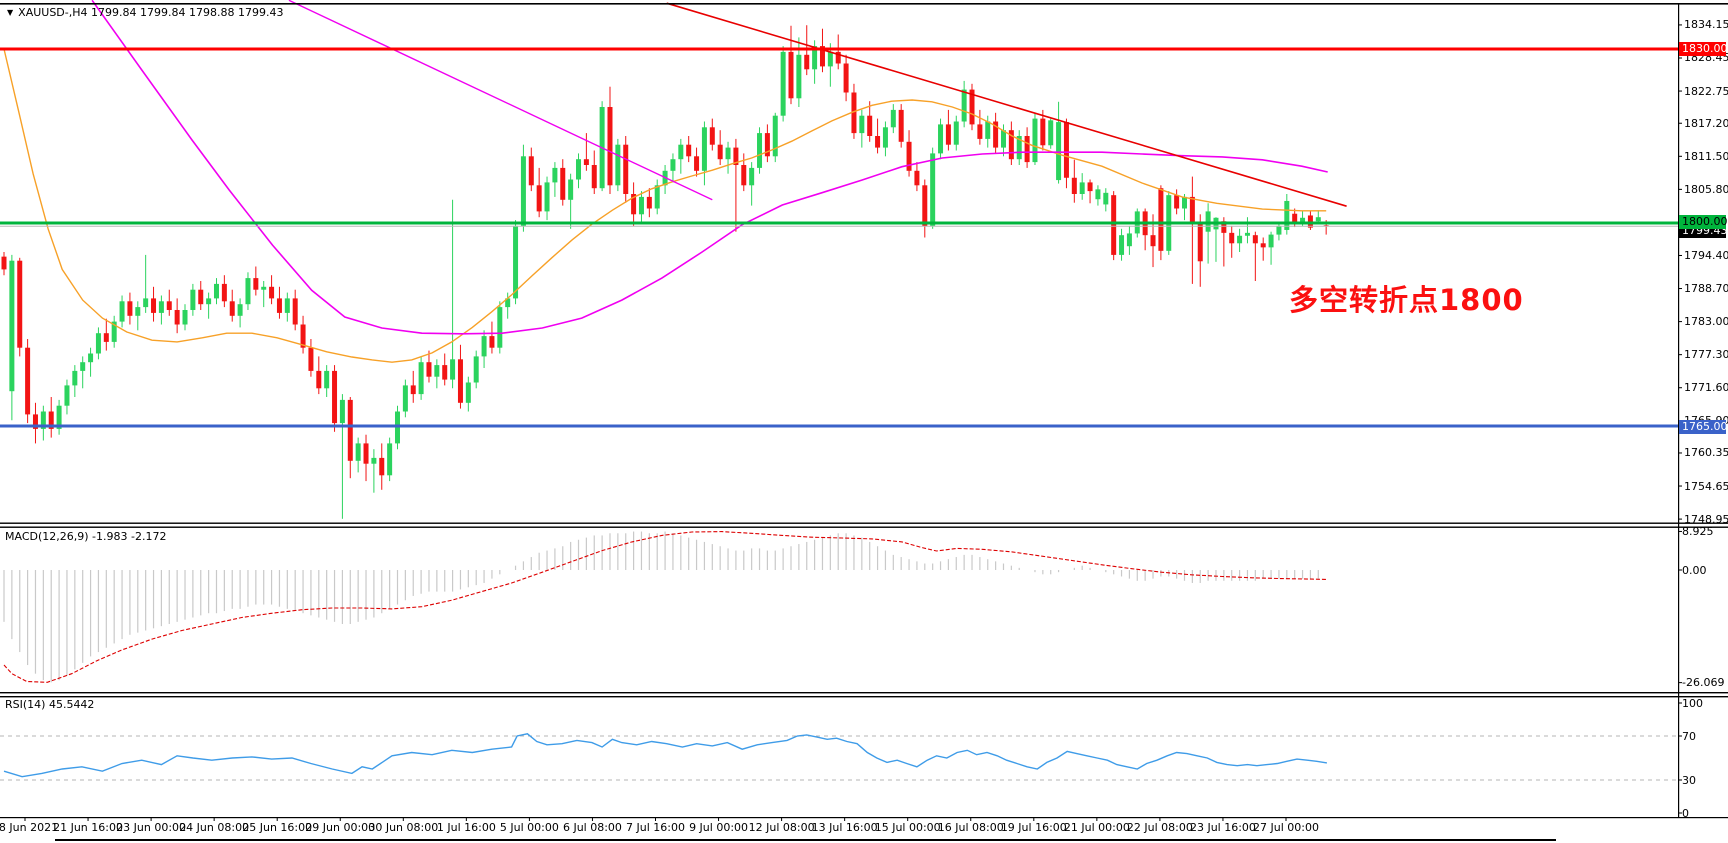 The width and height of the screenshot is (1728, 843). What do you see at coordinates (781, 827) in the screenshot?
I see `time-axis-label: 12 Jul 08:00` at bounding box center [781, 827].